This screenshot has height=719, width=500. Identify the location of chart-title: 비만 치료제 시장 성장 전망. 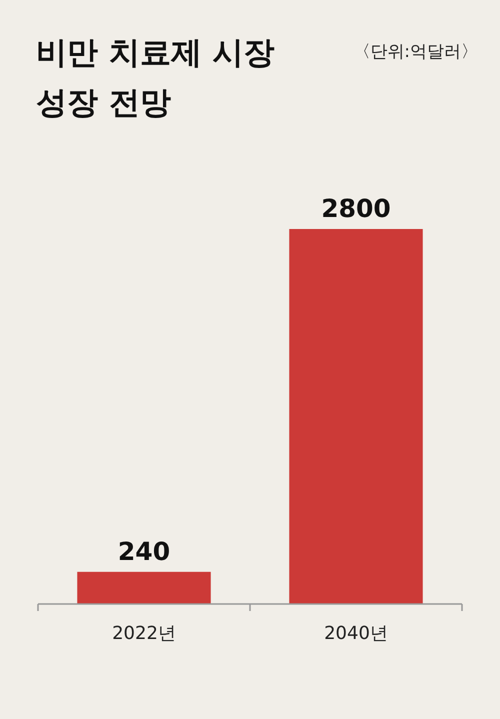
(156, 78).